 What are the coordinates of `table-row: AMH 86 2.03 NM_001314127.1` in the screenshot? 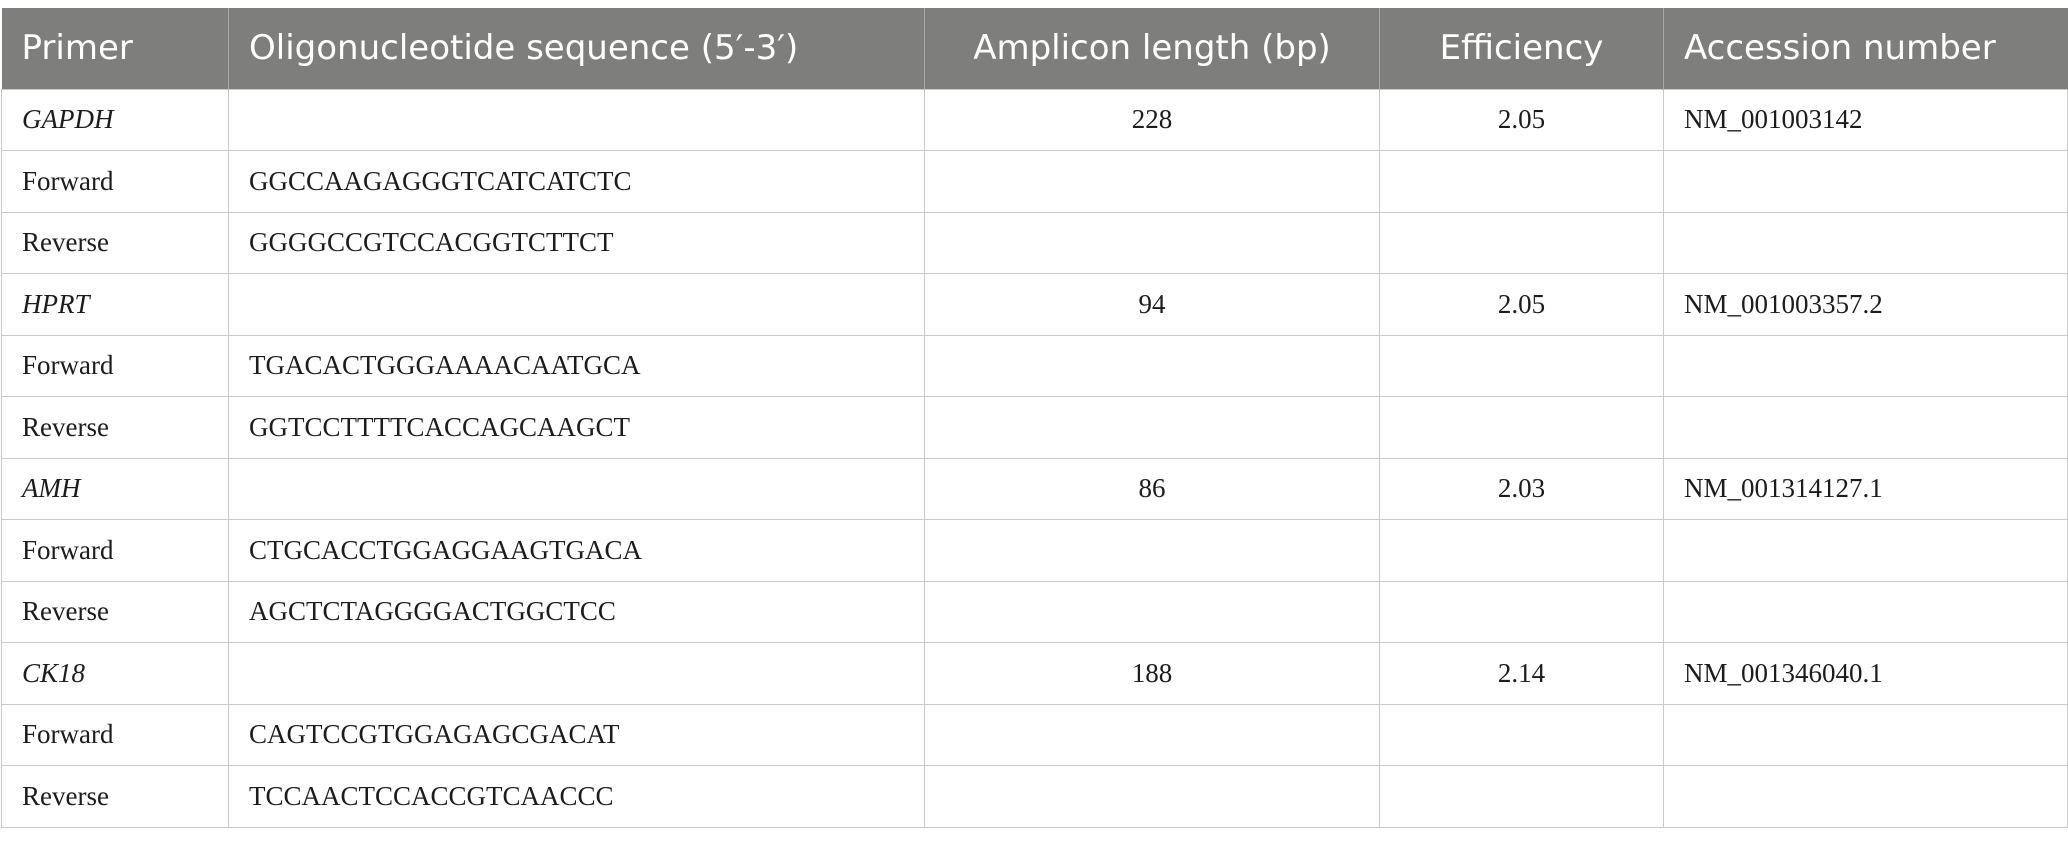 It's located at (1034, 488).